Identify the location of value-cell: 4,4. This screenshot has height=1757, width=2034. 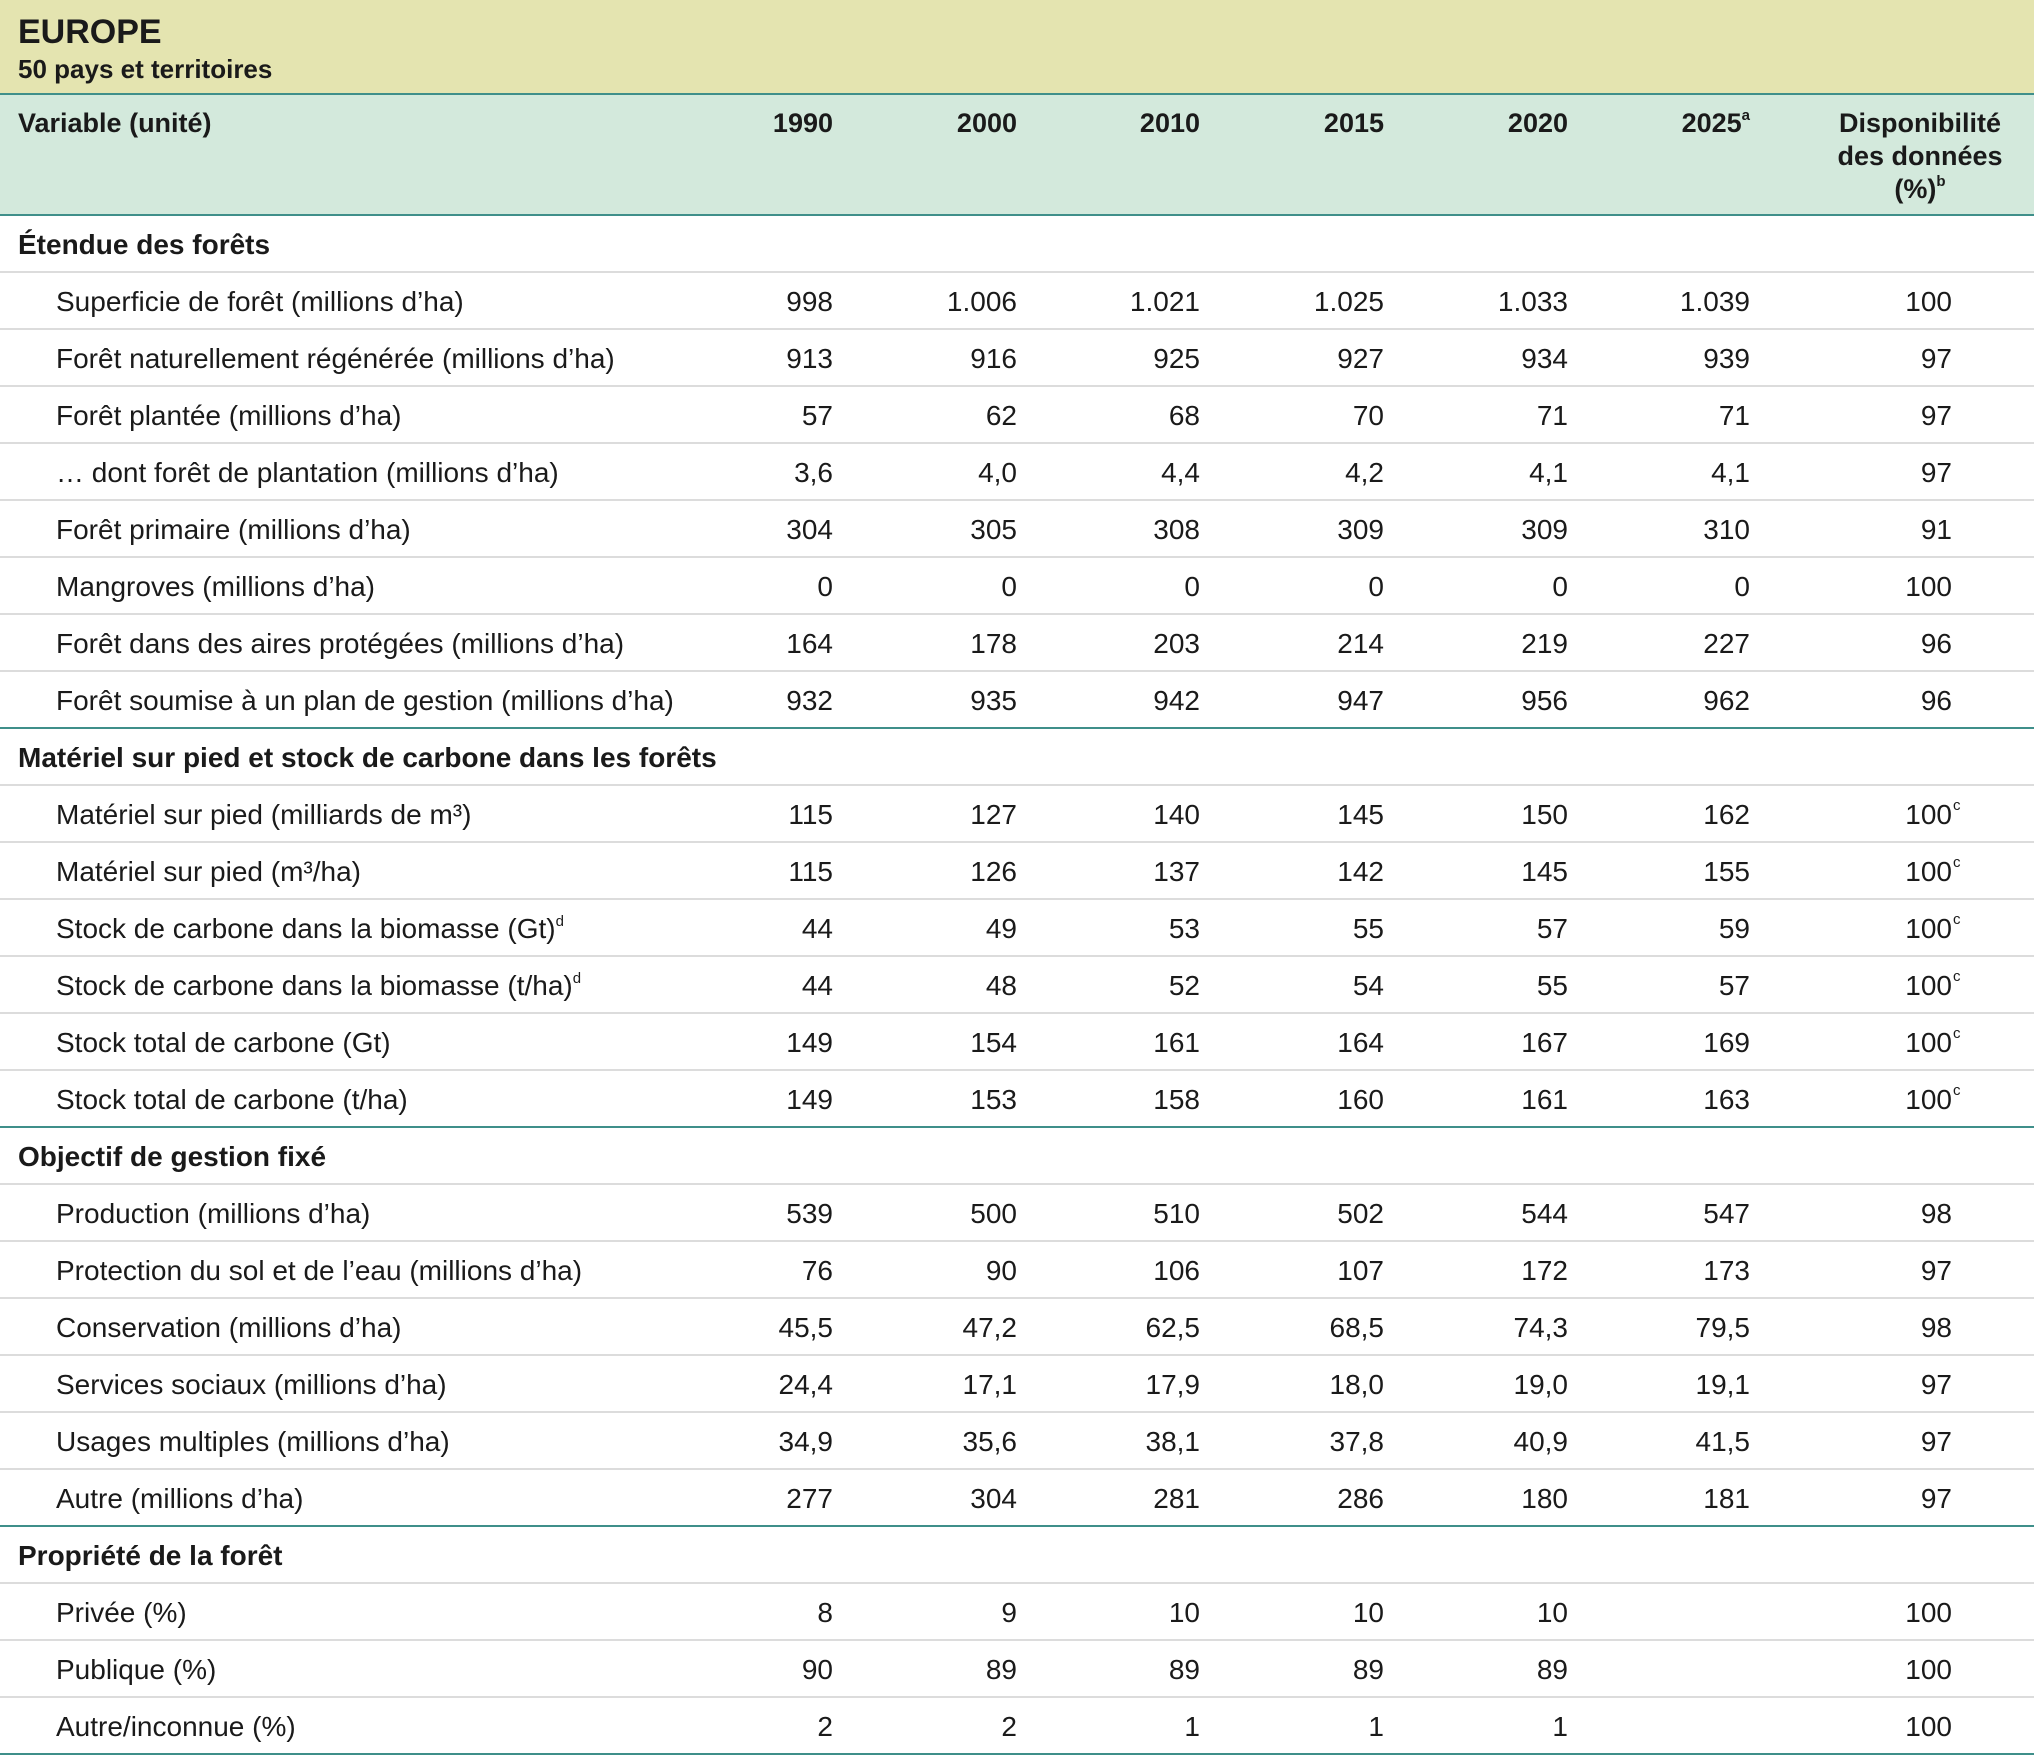
(1180, 472).